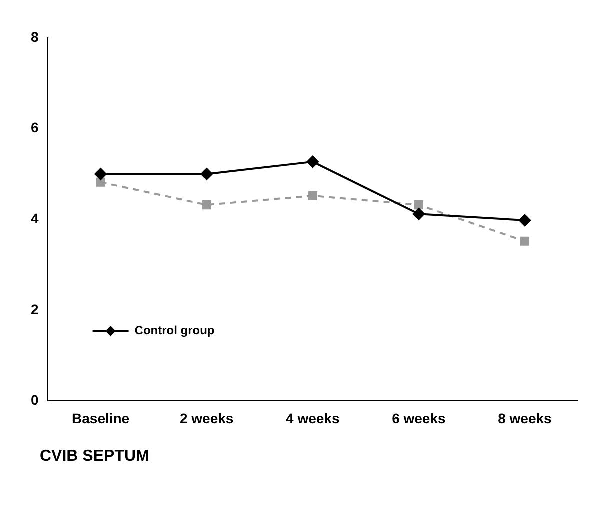  What do you see at coordinates (419, 418) in the screenshot?
I see `x-tick-label: 6 weeks` at bounding box center [419, 418].